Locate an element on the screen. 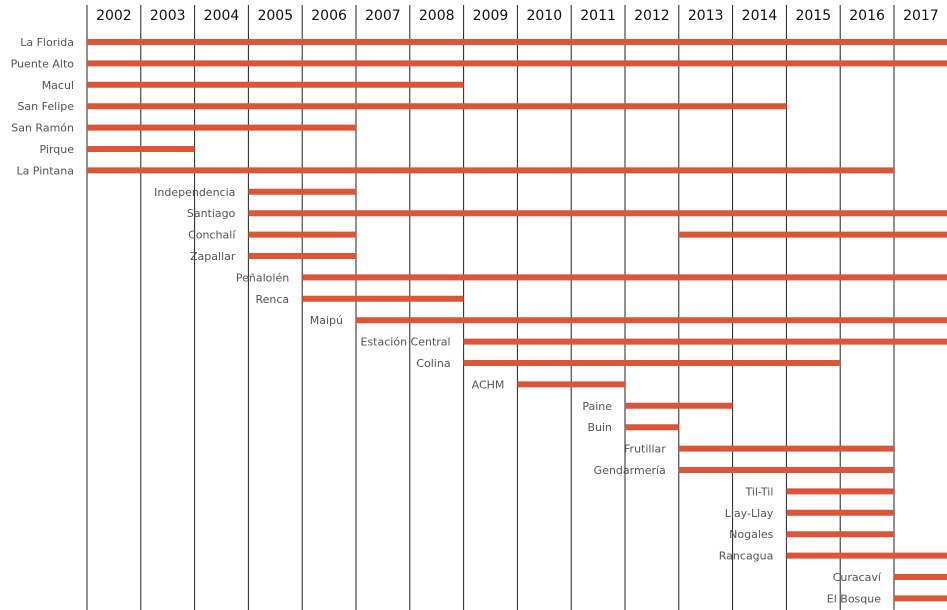  row-label: Conchalí is located at coordinates (212, 235).